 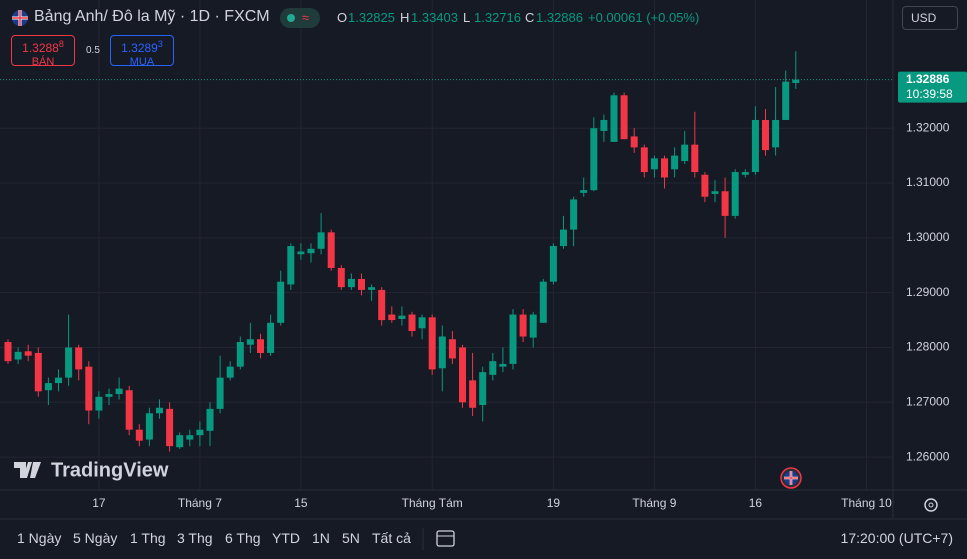 I want to click on x-tick-label: Tháng 9, so click(x=654, y=503).